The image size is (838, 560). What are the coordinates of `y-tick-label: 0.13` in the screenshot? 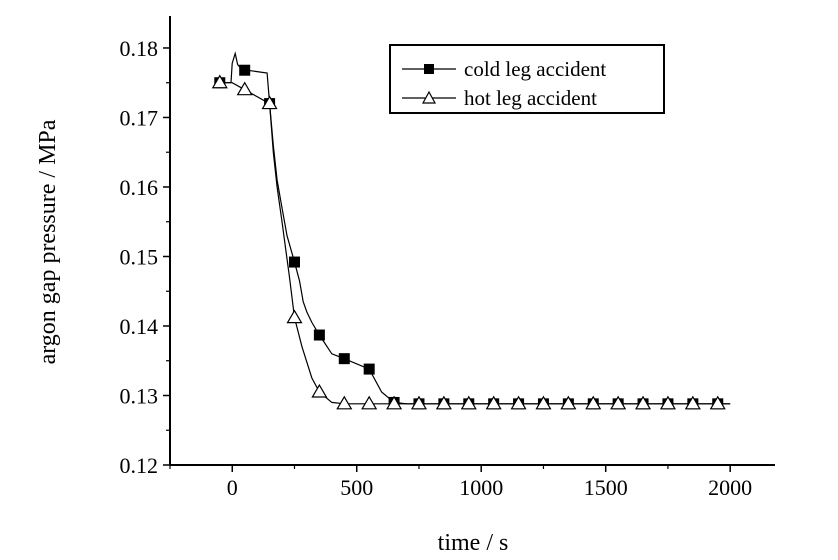 It's located at (139, 395).